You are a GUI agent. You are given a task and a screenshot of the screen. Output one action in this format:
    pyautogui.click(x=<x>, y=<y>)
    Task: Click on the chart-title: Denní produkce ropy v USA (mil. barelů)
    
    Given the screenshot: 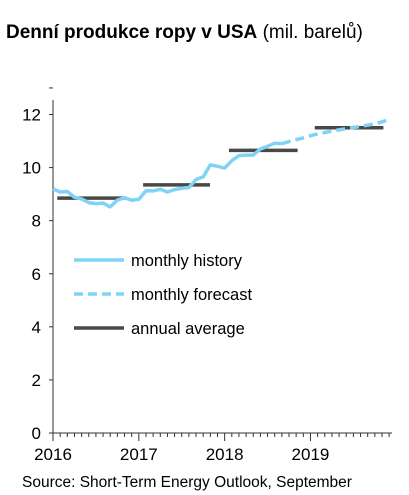 What is the action you would take?
    pyautogui.click(x=184, y=33)
    